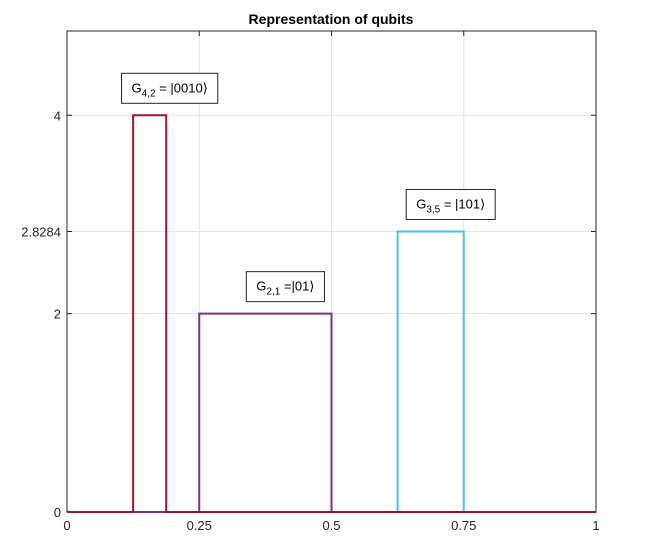 This screenshot has width=653, height=555. I want to click on x-tick-label: 0.5, so click(331, 525).